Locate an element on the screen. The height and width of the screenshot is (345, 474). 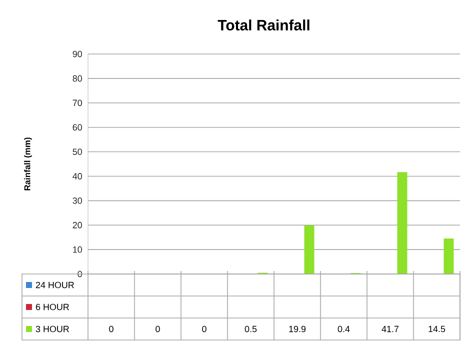
legend-label: 6 HOUR is located at coordinates (52, 307).